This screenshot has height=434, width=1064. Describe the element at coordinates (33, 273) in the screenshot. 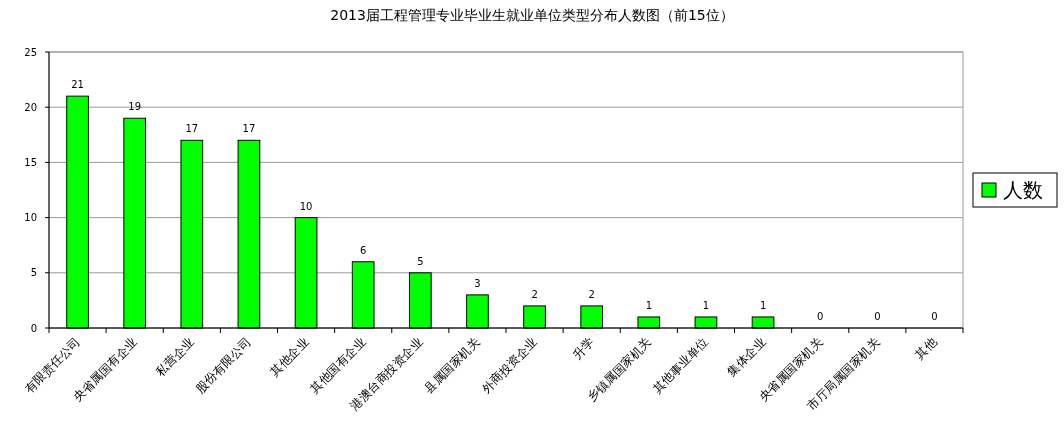

I see `y-tick-label: 5` at that location.